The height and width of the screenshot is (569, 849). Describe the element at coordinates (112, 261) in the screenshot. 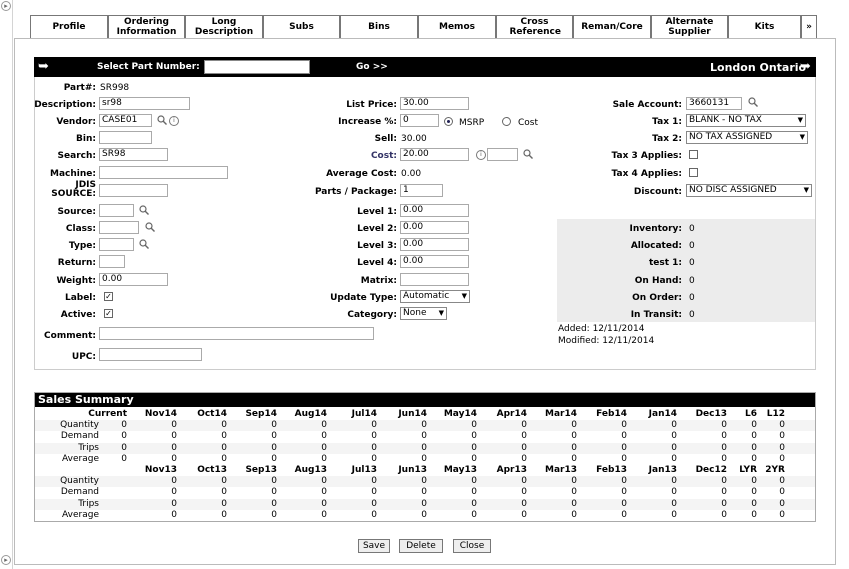

I see `return-input` at that location.